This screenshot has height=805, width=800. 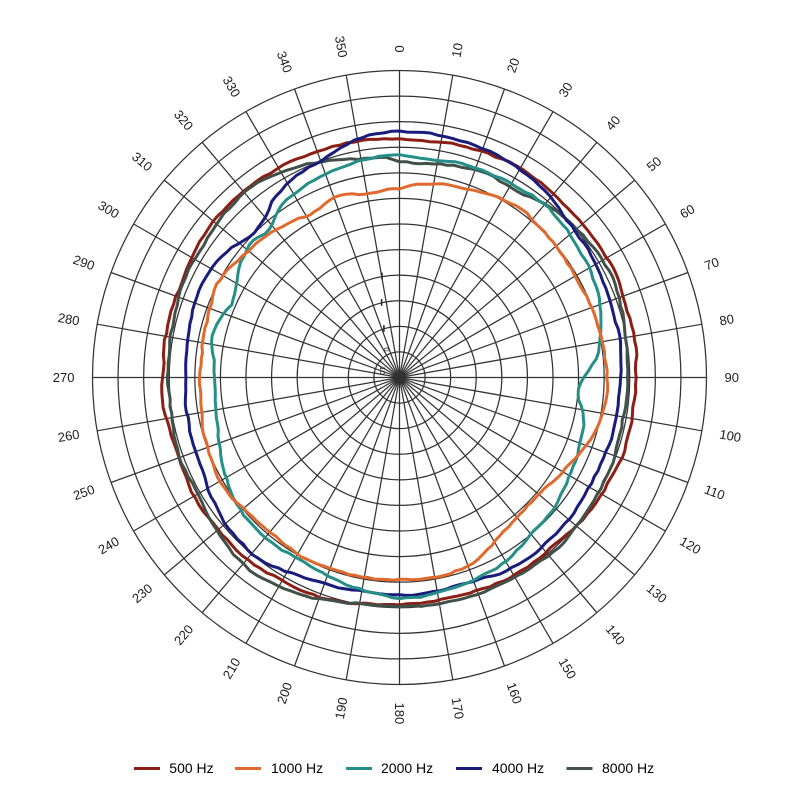 I want to click on svg-text: 280, so click(x=69, y=319).